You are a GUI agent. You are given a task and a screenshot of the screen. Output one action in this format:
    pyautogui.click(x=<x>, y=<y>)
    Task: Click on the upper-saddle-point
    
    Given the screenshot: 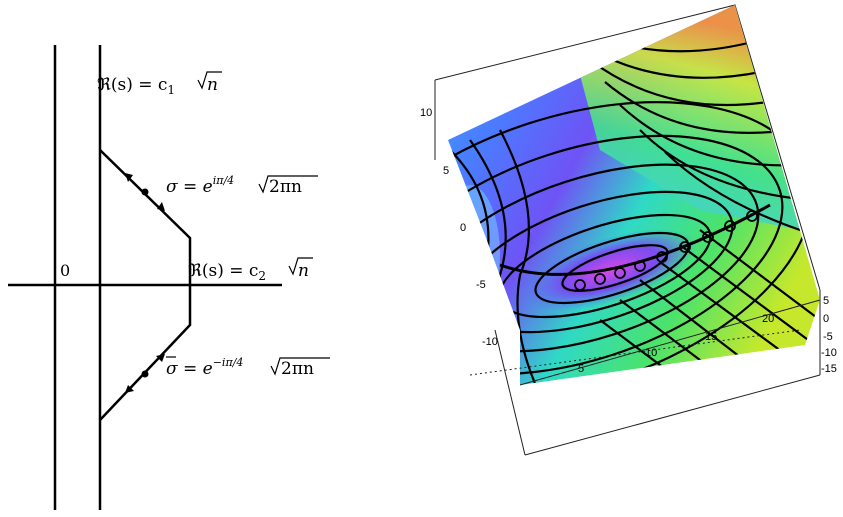 What is the action you would take?
    pyautogui.click(x=145, y=192)
    